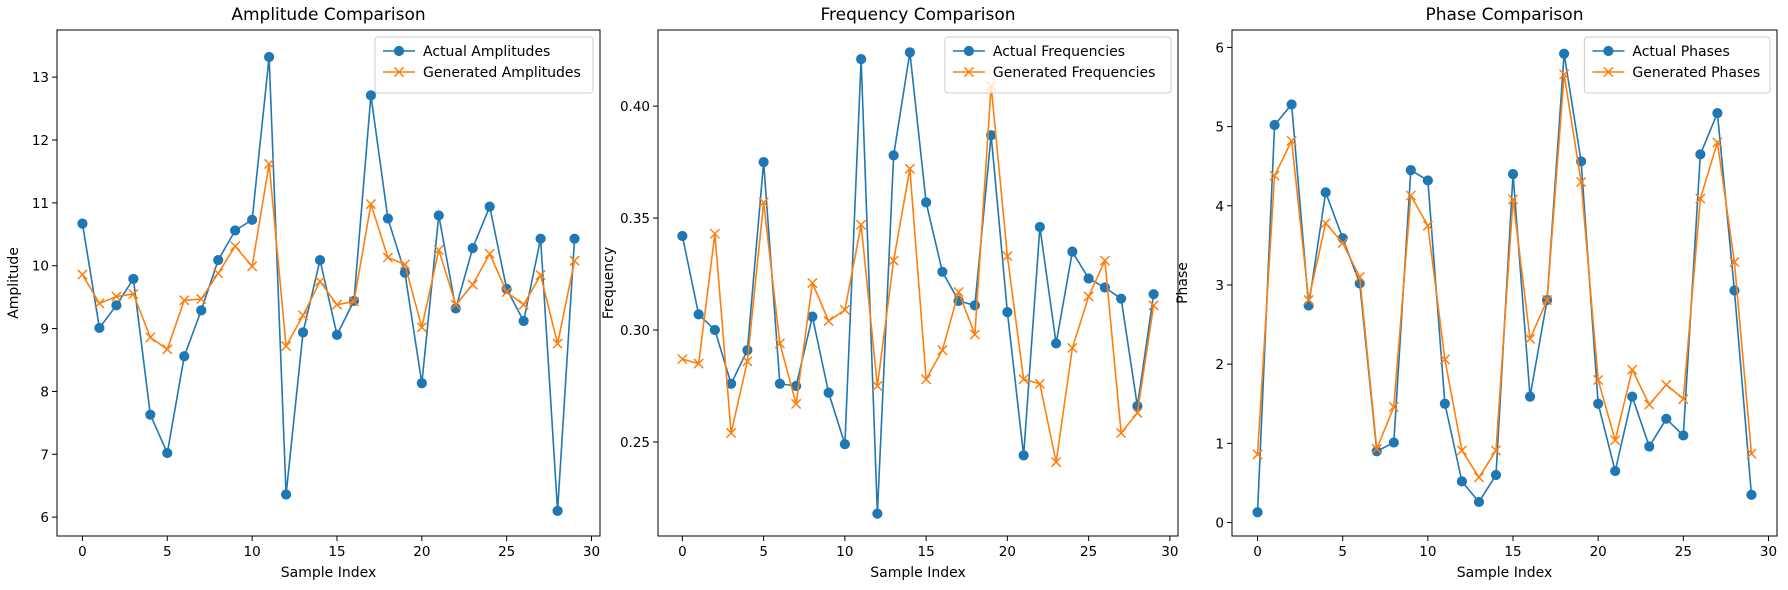 The height and width of the screenshot is (590, 1788). Describe the element at coordinates (1680, 52) in the screenshot. I see `legend-label: Actual Phases` at that location.